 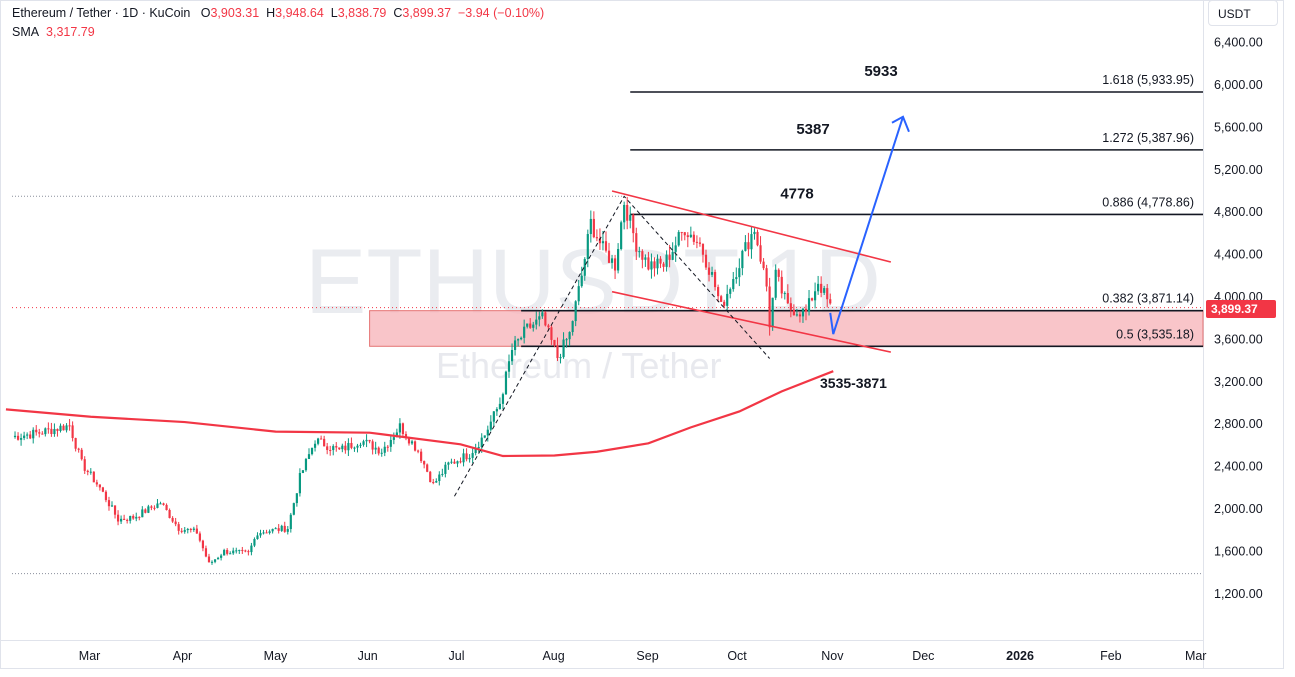 What do you see at coordinates (751, 226) in the screenshot?
I see `channel-line-upper` at bounding box center [751, 226].